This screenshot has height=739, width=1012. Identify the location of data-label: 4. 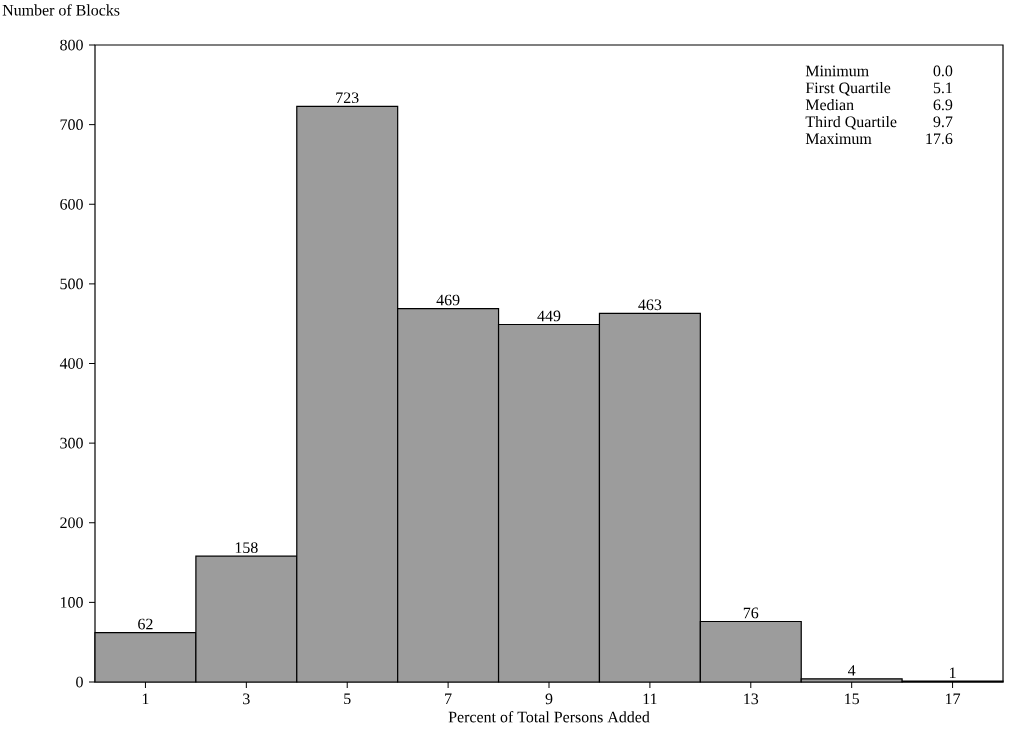
(852, 670).